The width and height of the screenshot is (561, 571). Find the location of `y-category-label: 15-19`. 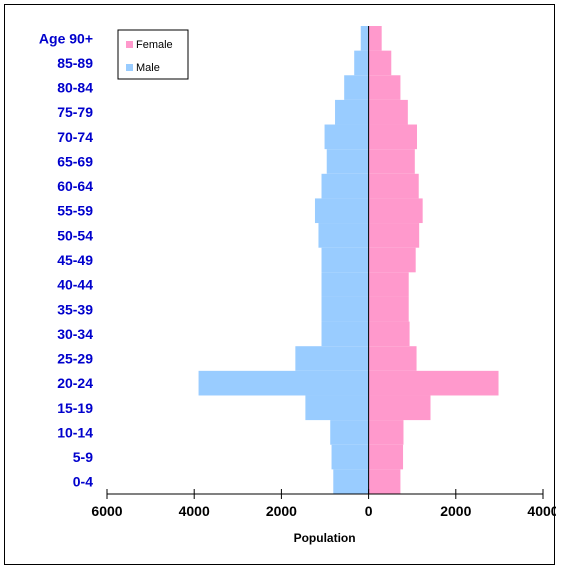

y-category-label: 15-19 is located at coordinates (75, 408).